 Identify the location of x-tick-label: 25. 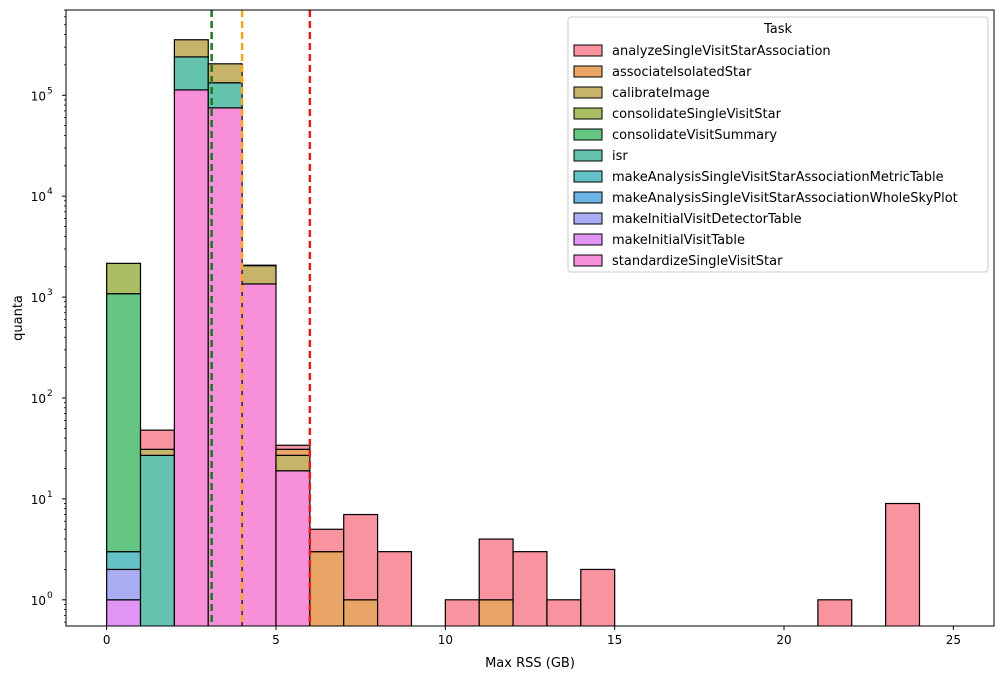
(953, 640).